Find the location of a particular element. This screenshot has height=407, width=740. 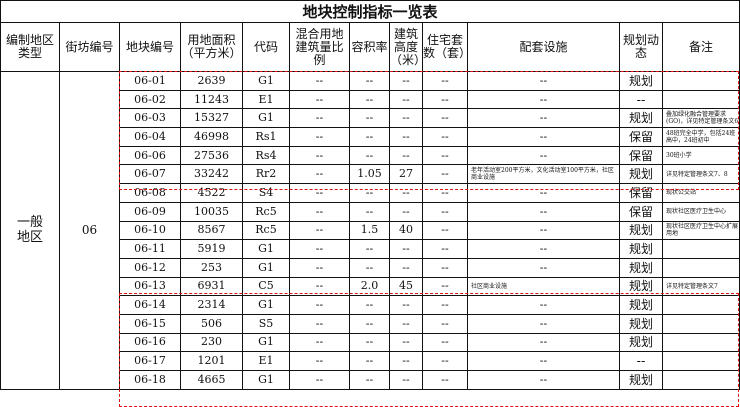

cell-area: 1201 is located at coordinates (211, 361).